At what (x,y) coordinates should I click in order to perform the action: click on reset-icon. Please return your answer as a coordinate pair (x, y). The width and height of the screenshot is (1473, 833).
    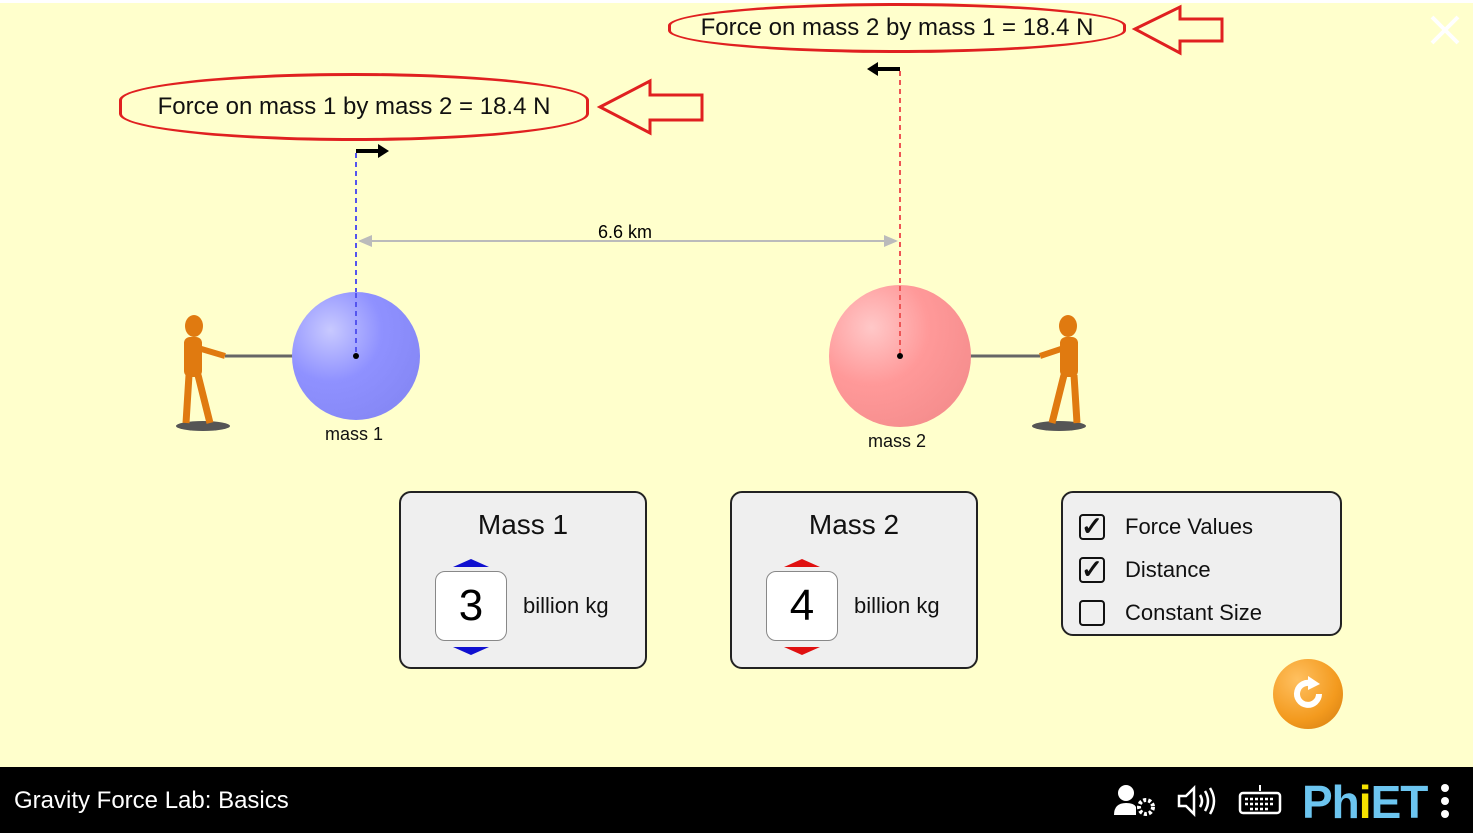
    Looking at the image, I should click on (1308, 692).